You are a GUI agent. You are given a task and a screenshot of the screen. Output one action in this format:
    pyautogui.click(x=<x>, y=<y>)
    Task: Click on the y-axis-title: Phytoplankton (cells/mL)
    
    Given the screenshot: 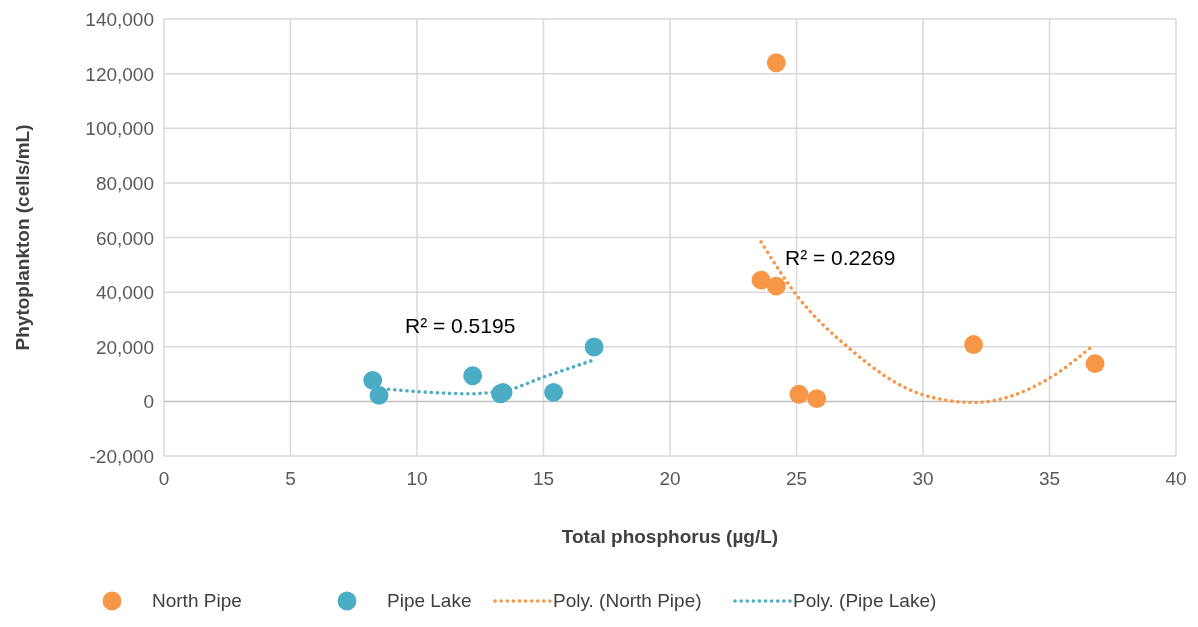 What is the action you would take?
    pyautogui.click(x=22, y=237)
    